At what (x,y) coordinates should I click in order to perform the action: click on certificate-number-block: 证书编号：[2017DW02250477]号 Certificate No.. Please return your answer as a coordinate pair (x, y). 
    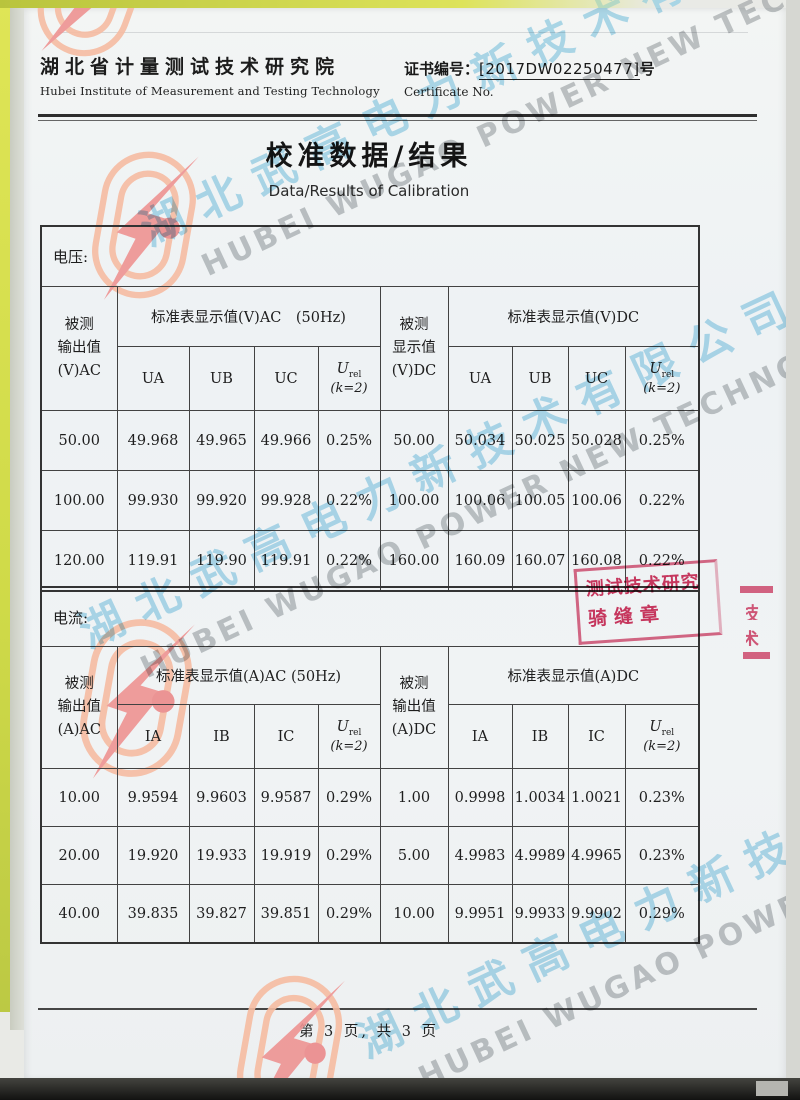
    Looking at the image, I should click on (529, 78).